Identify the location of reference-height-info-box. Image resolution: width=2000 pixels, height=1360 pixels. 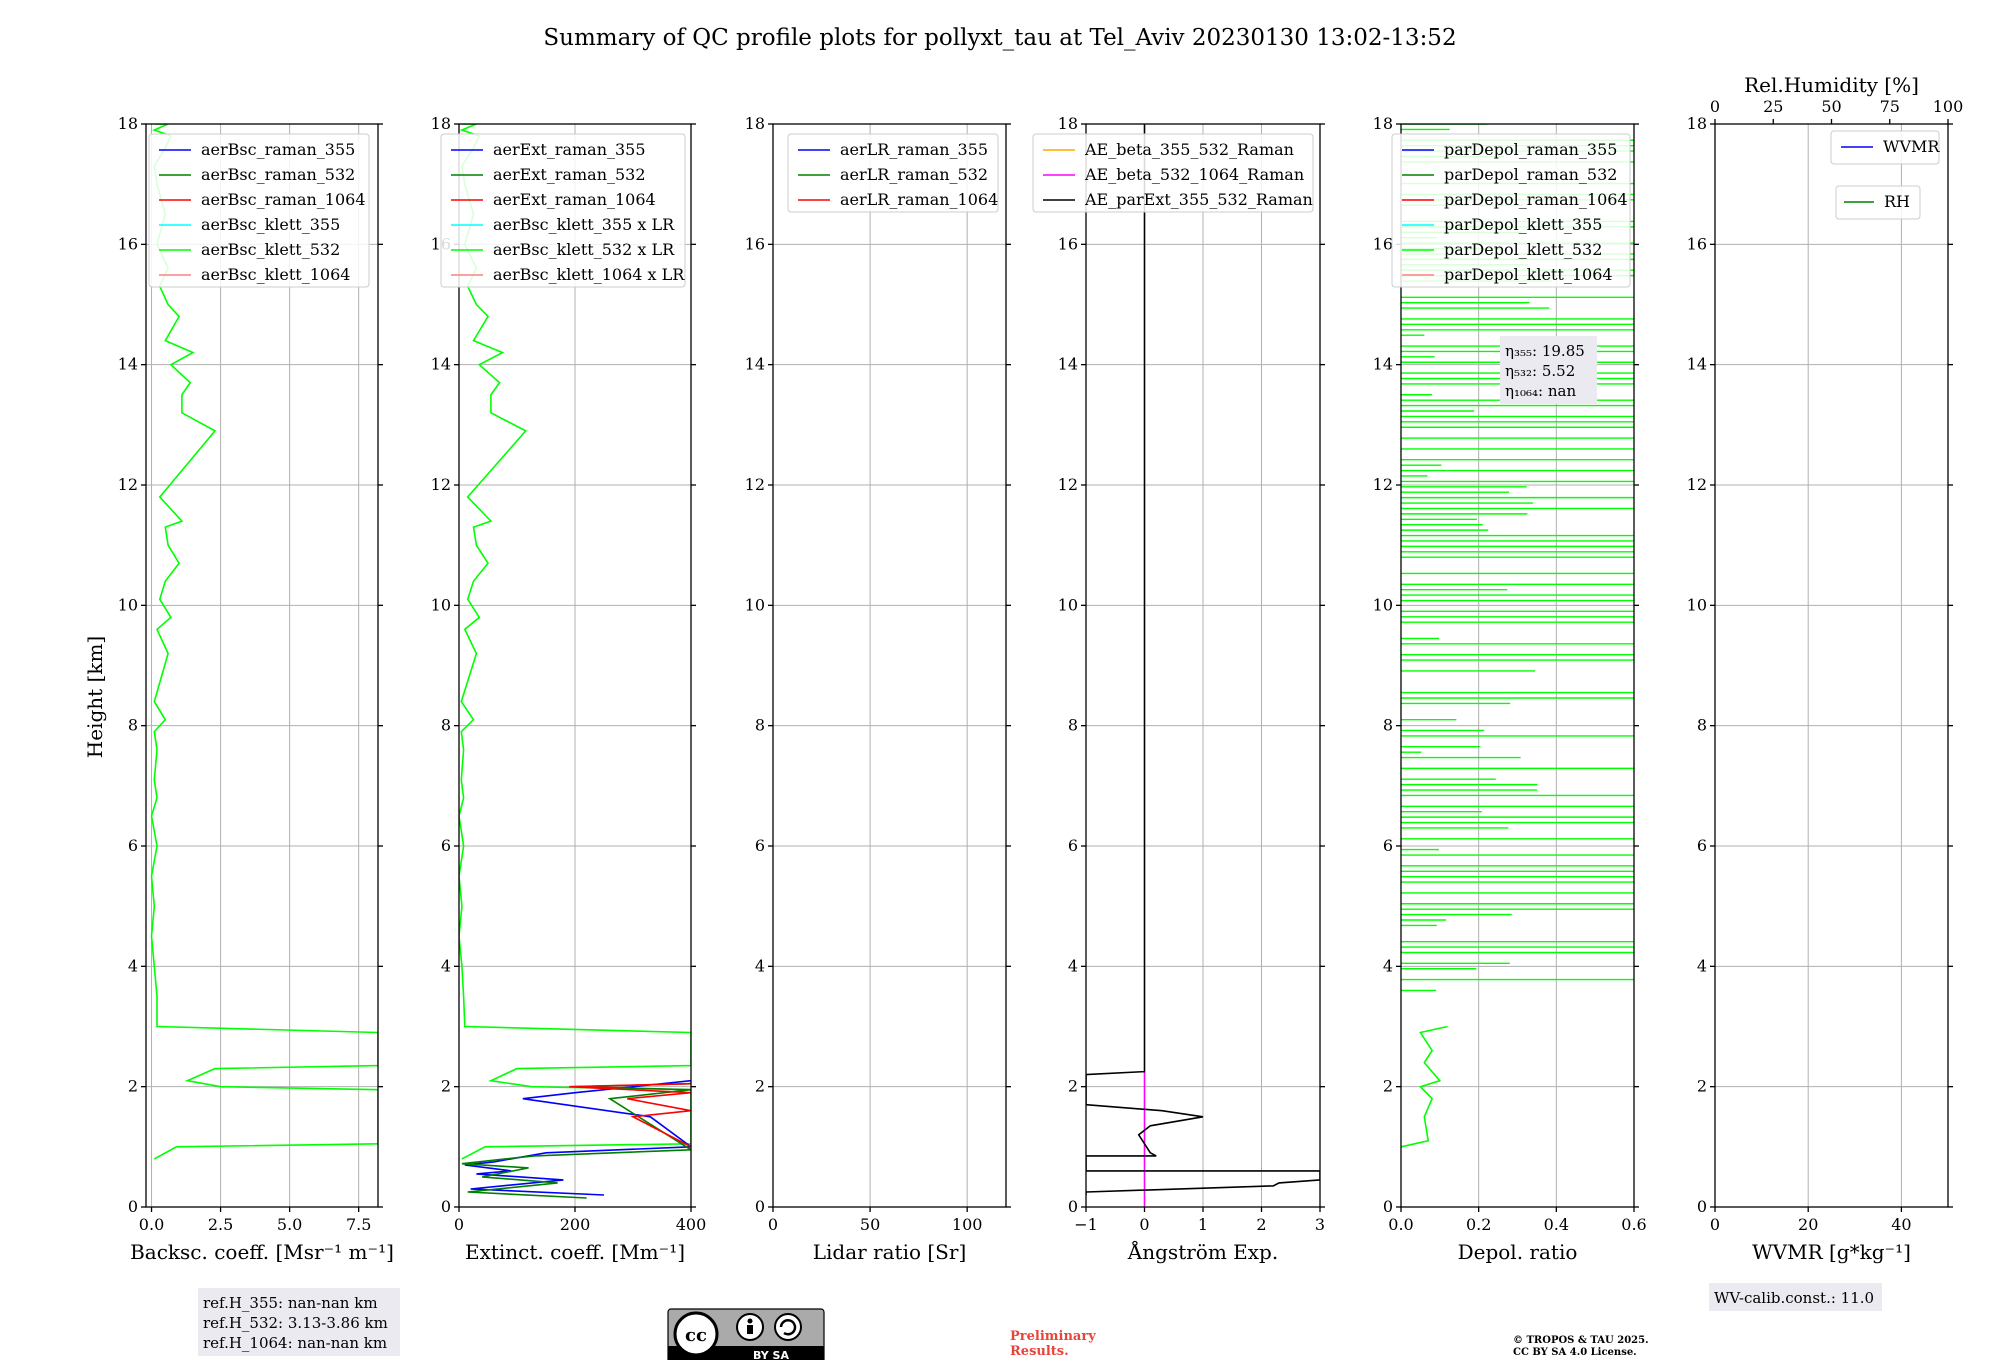
(299, 1322).